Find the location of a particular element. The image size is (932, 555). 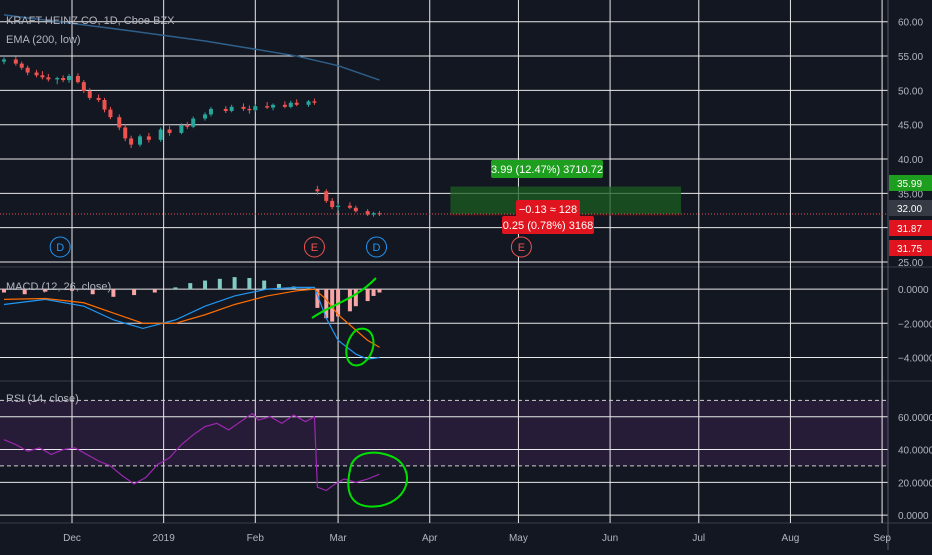

x-tick-label: Jun is located at coordinates (610, 538).